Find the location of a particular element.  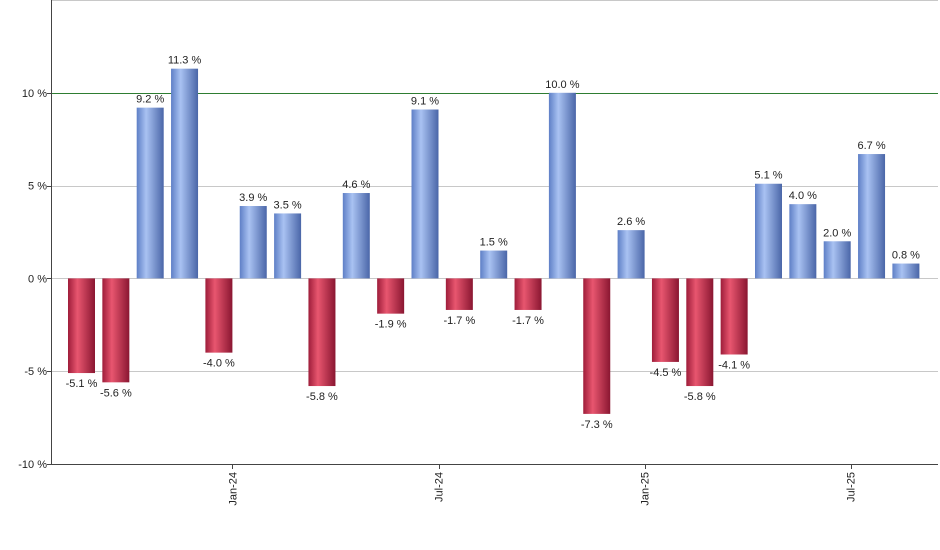

bar-value-label: -4.0 % is located at coordinates (219, 364).